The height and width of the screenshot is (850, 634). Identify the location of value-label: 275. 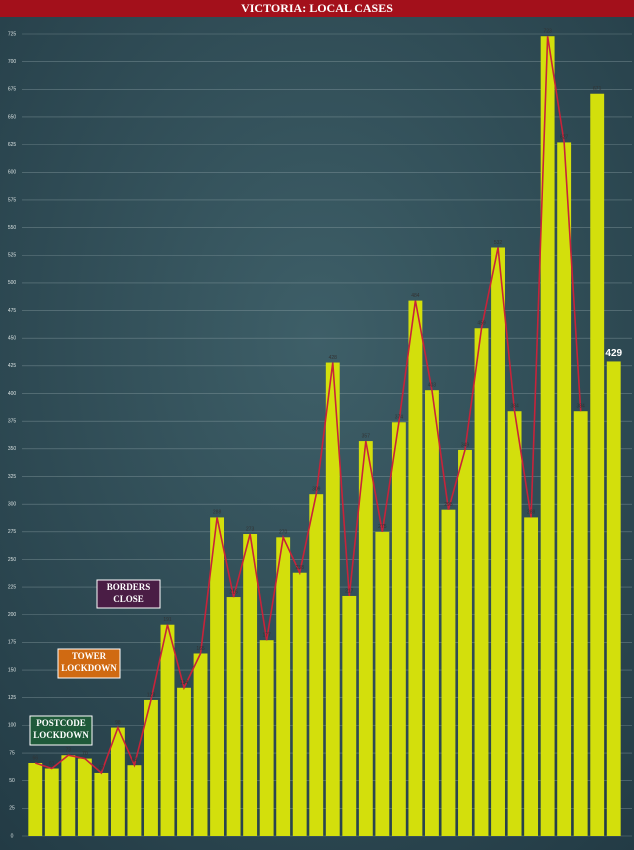
(382, 527).